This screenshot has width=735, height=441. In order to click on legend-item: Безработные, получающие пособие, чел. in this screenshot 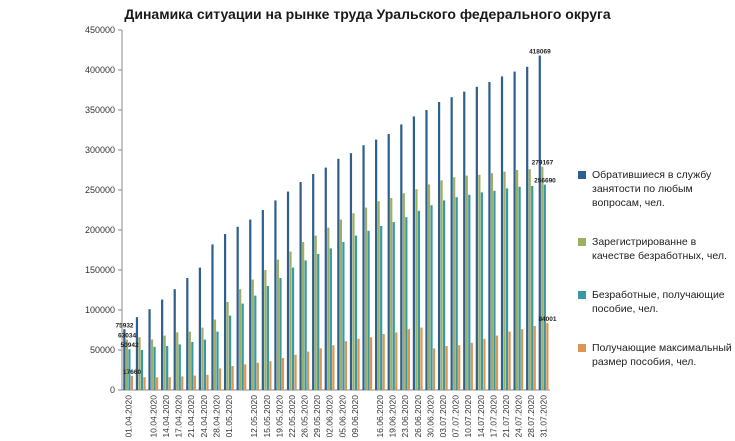, I will do `click(655, 302)`.